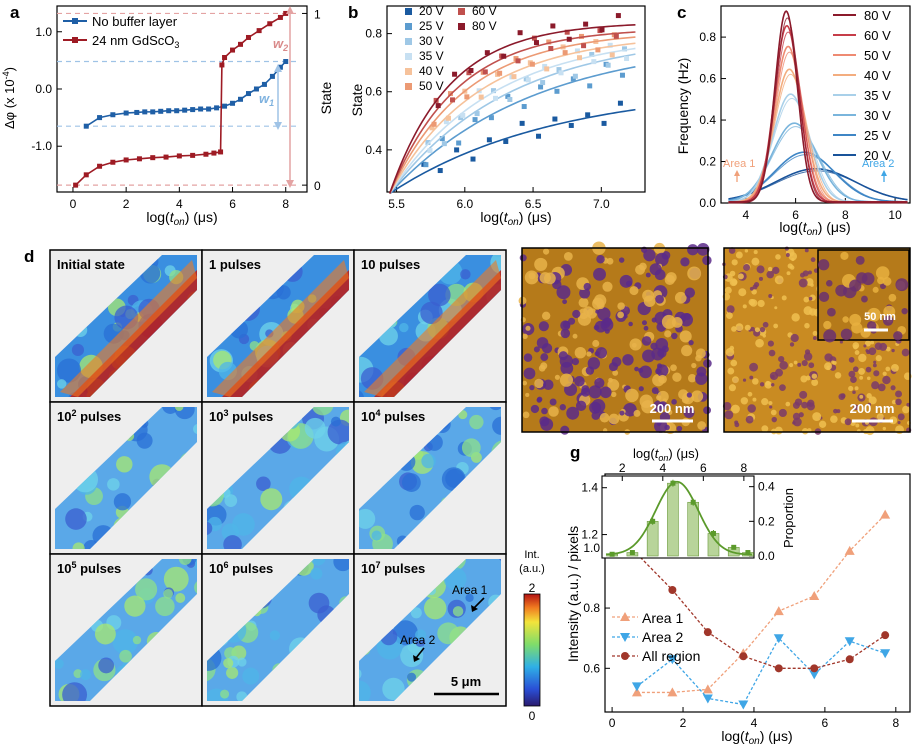 The image size is (919, 746). What do you see at coordinates (532, 569) in the screenshot?
I see `colorbar-title-2: (a.u.)` at bounding box center [532, 569].